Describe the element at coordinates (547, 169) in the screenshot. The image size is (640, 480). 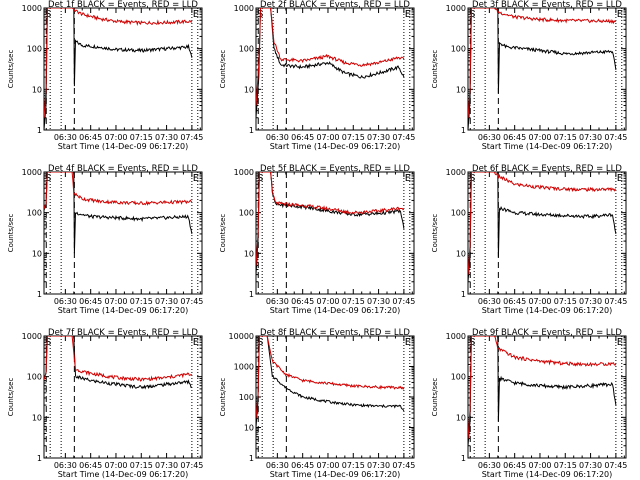
I see `chart-title: Det 6f BLACK = Events, RED = LLD` at that location.